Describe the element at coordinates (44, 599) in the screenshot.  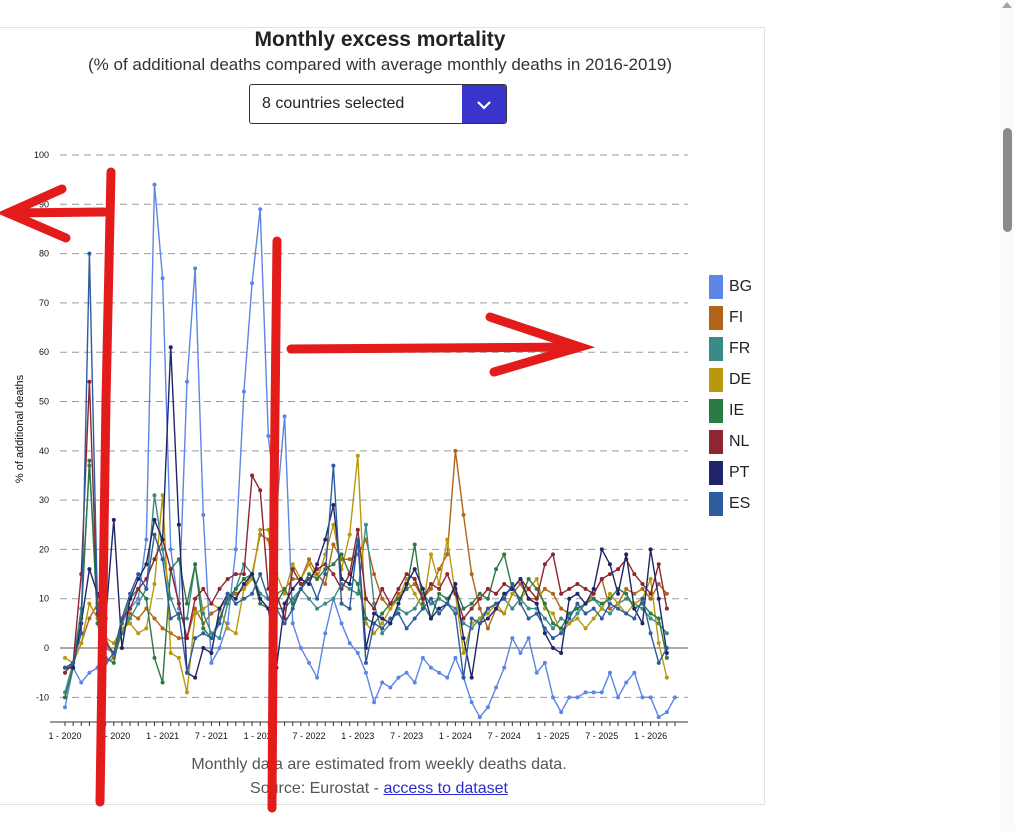
I see `y-tick-label: 10` at that location.